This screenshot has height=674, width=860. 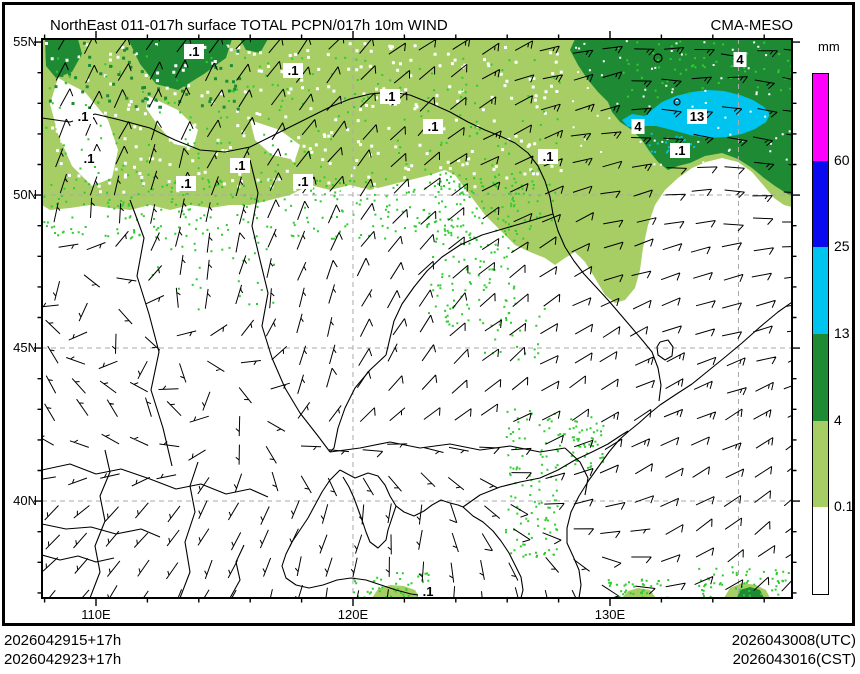 What do you see at coordinates (829, 46) in the screenshot?
I see `colorbar-unit-label: mm` at bounding box center [829, 46].